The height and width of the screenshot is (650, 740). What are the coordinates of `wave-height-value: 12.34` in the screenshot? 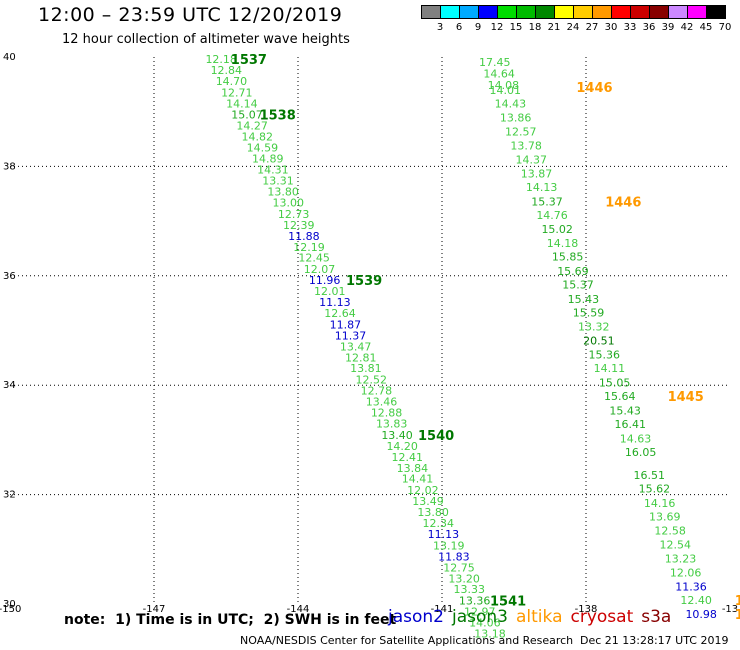 It's located at (439, 523).